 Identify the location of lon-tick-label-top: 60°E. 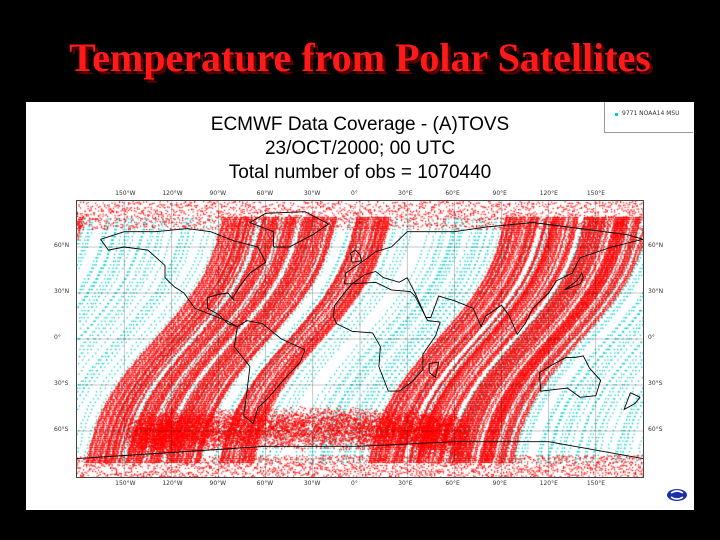
(452, 193).